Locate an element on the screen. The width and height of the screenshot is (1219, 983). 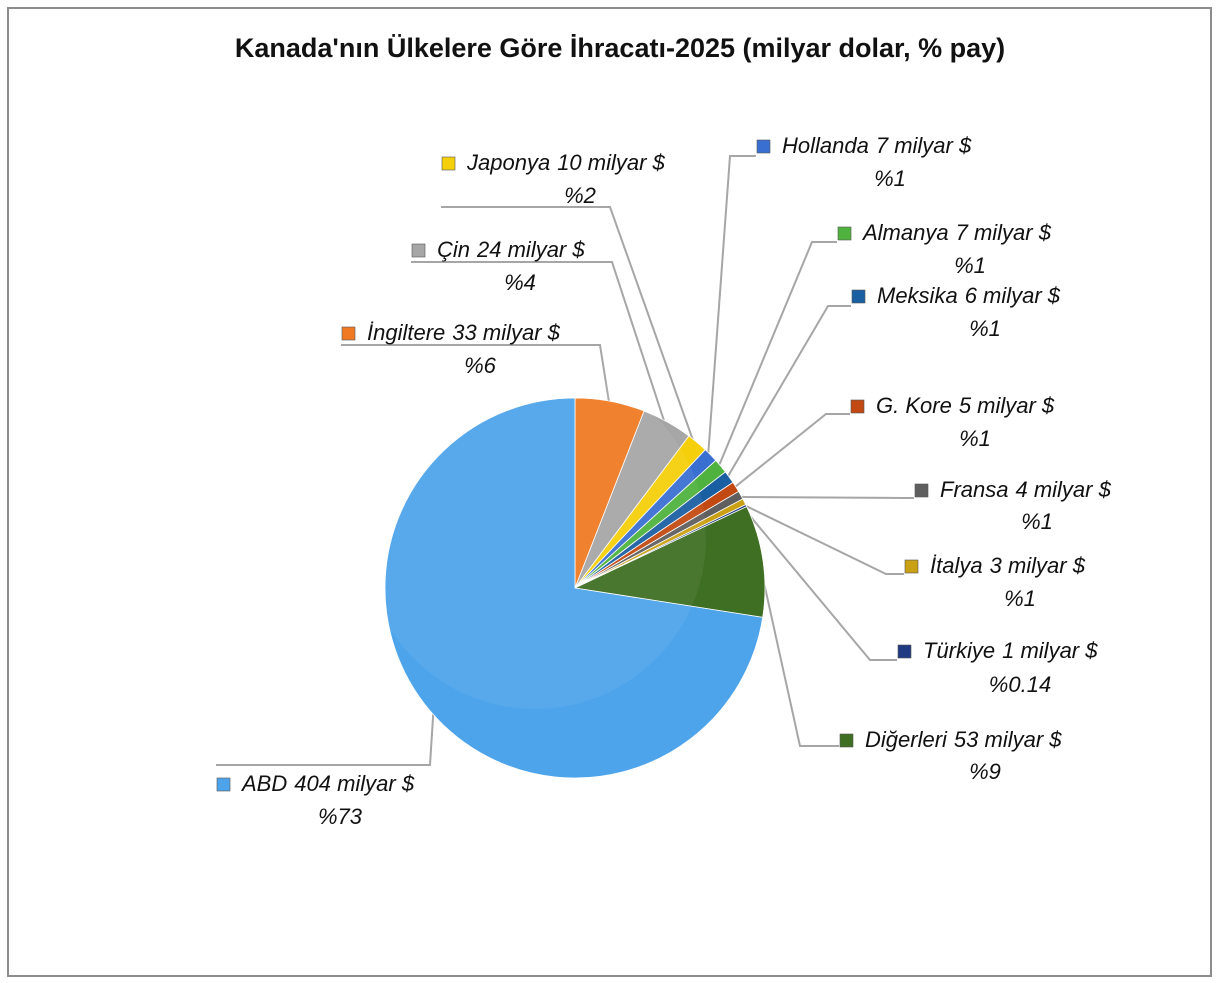
slice-label: Çin 24 milyar $ is located at coordinates (511, 249).